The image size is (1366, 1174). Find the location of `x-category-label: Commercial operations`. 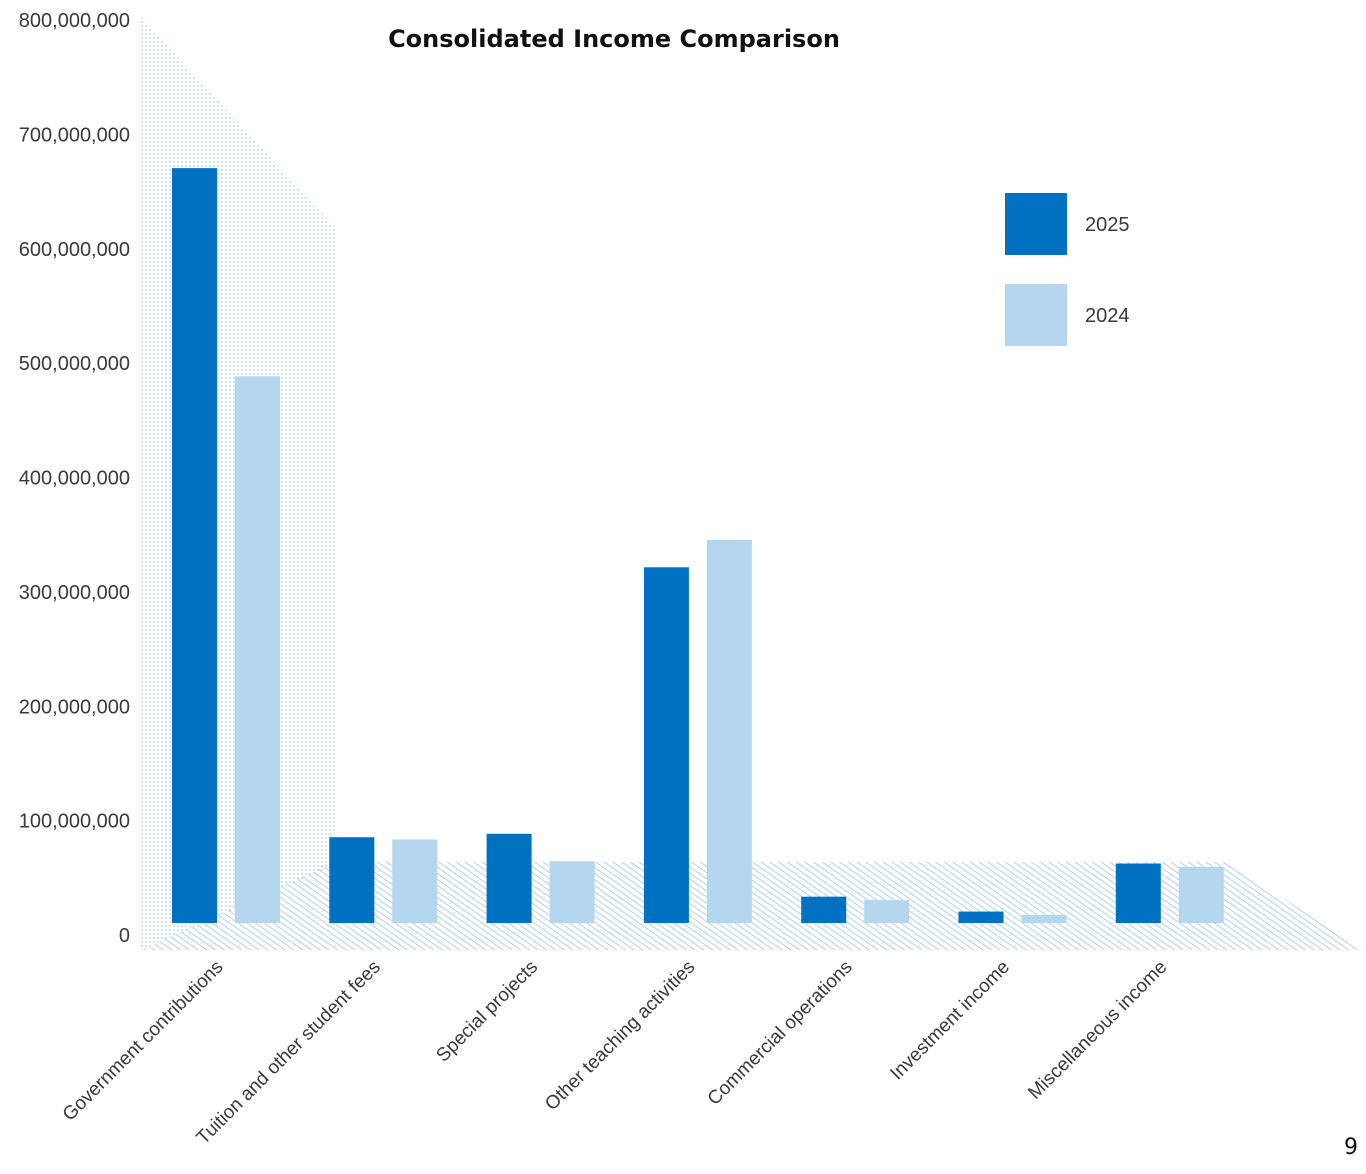

x-category-label: Commercial operations is located at coordinates (780, 1033).